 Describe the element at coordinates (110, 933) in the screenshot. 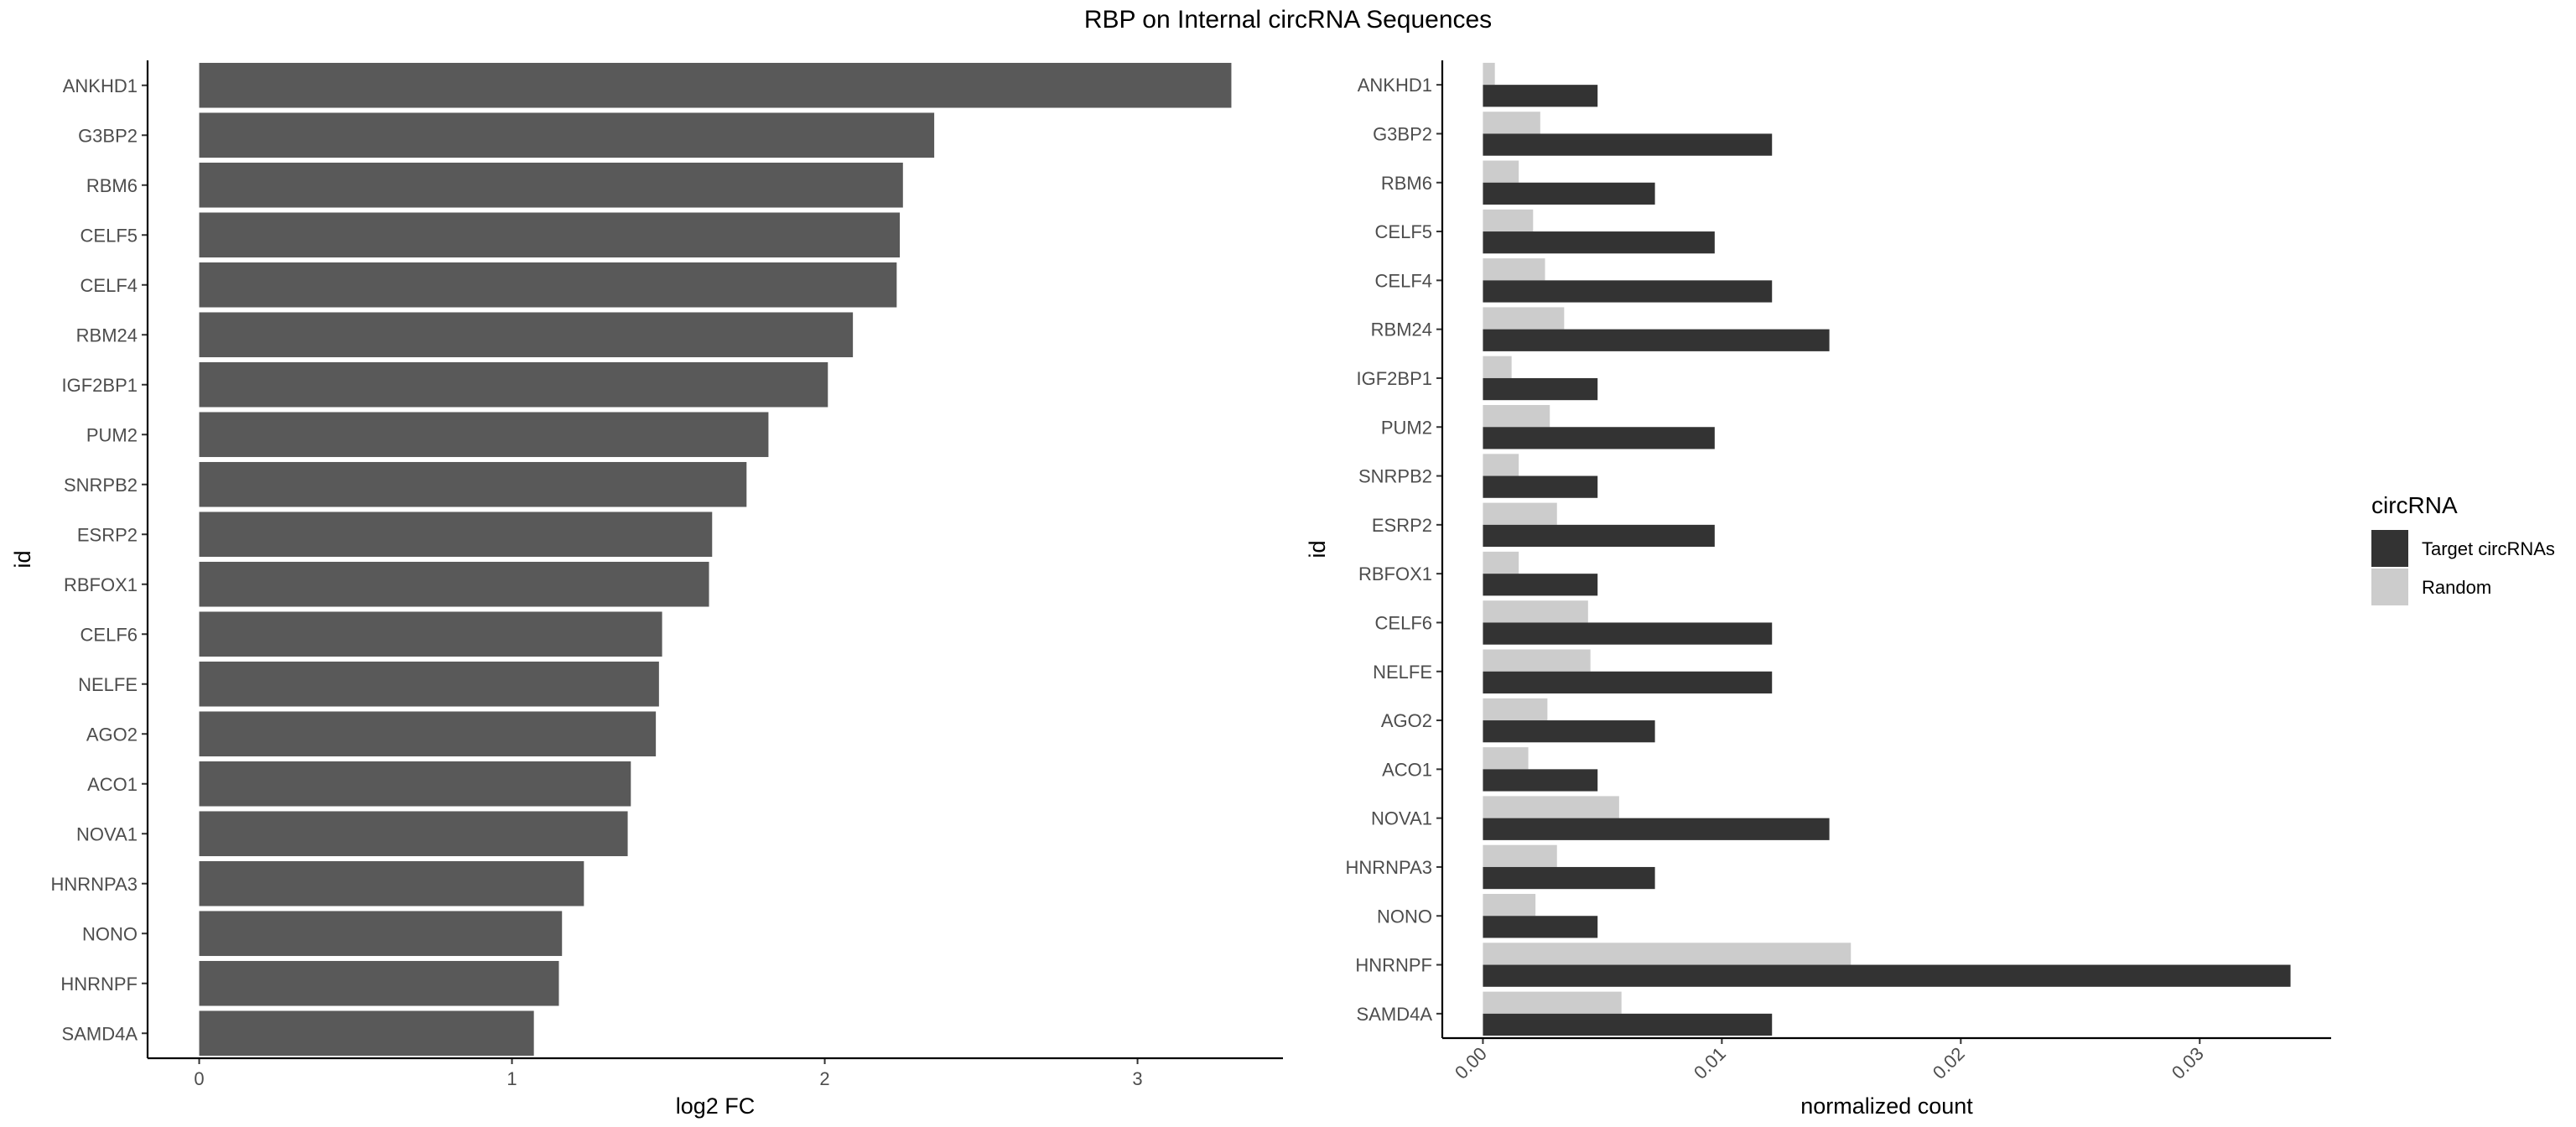

I see `log2fc-y-tick-label: NONO` at that location.